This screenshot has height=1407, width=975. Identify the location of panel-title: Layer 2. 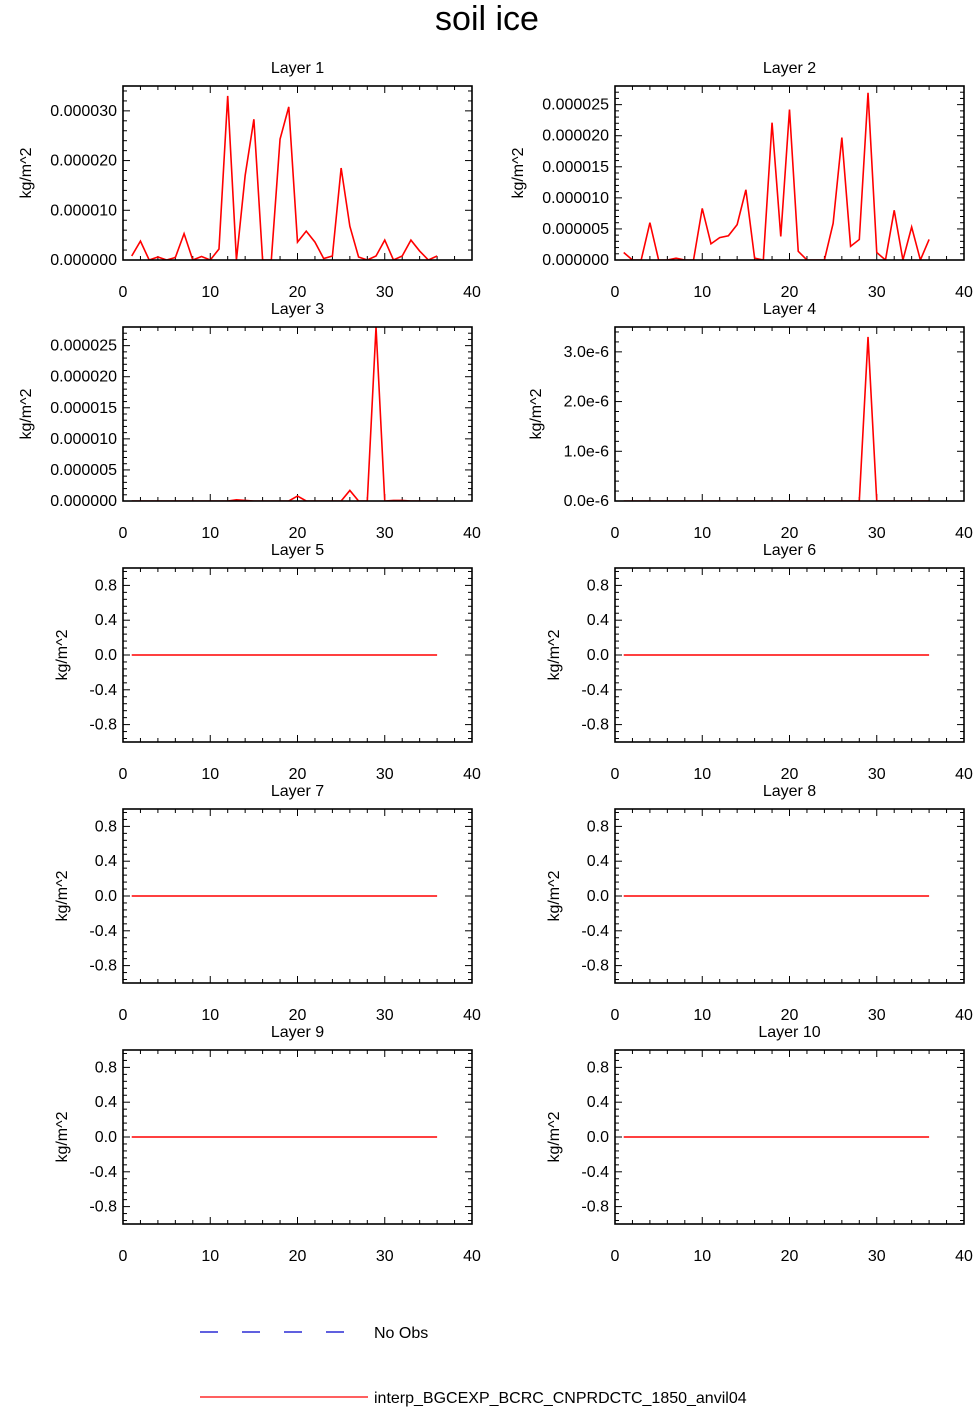
(789, 68).